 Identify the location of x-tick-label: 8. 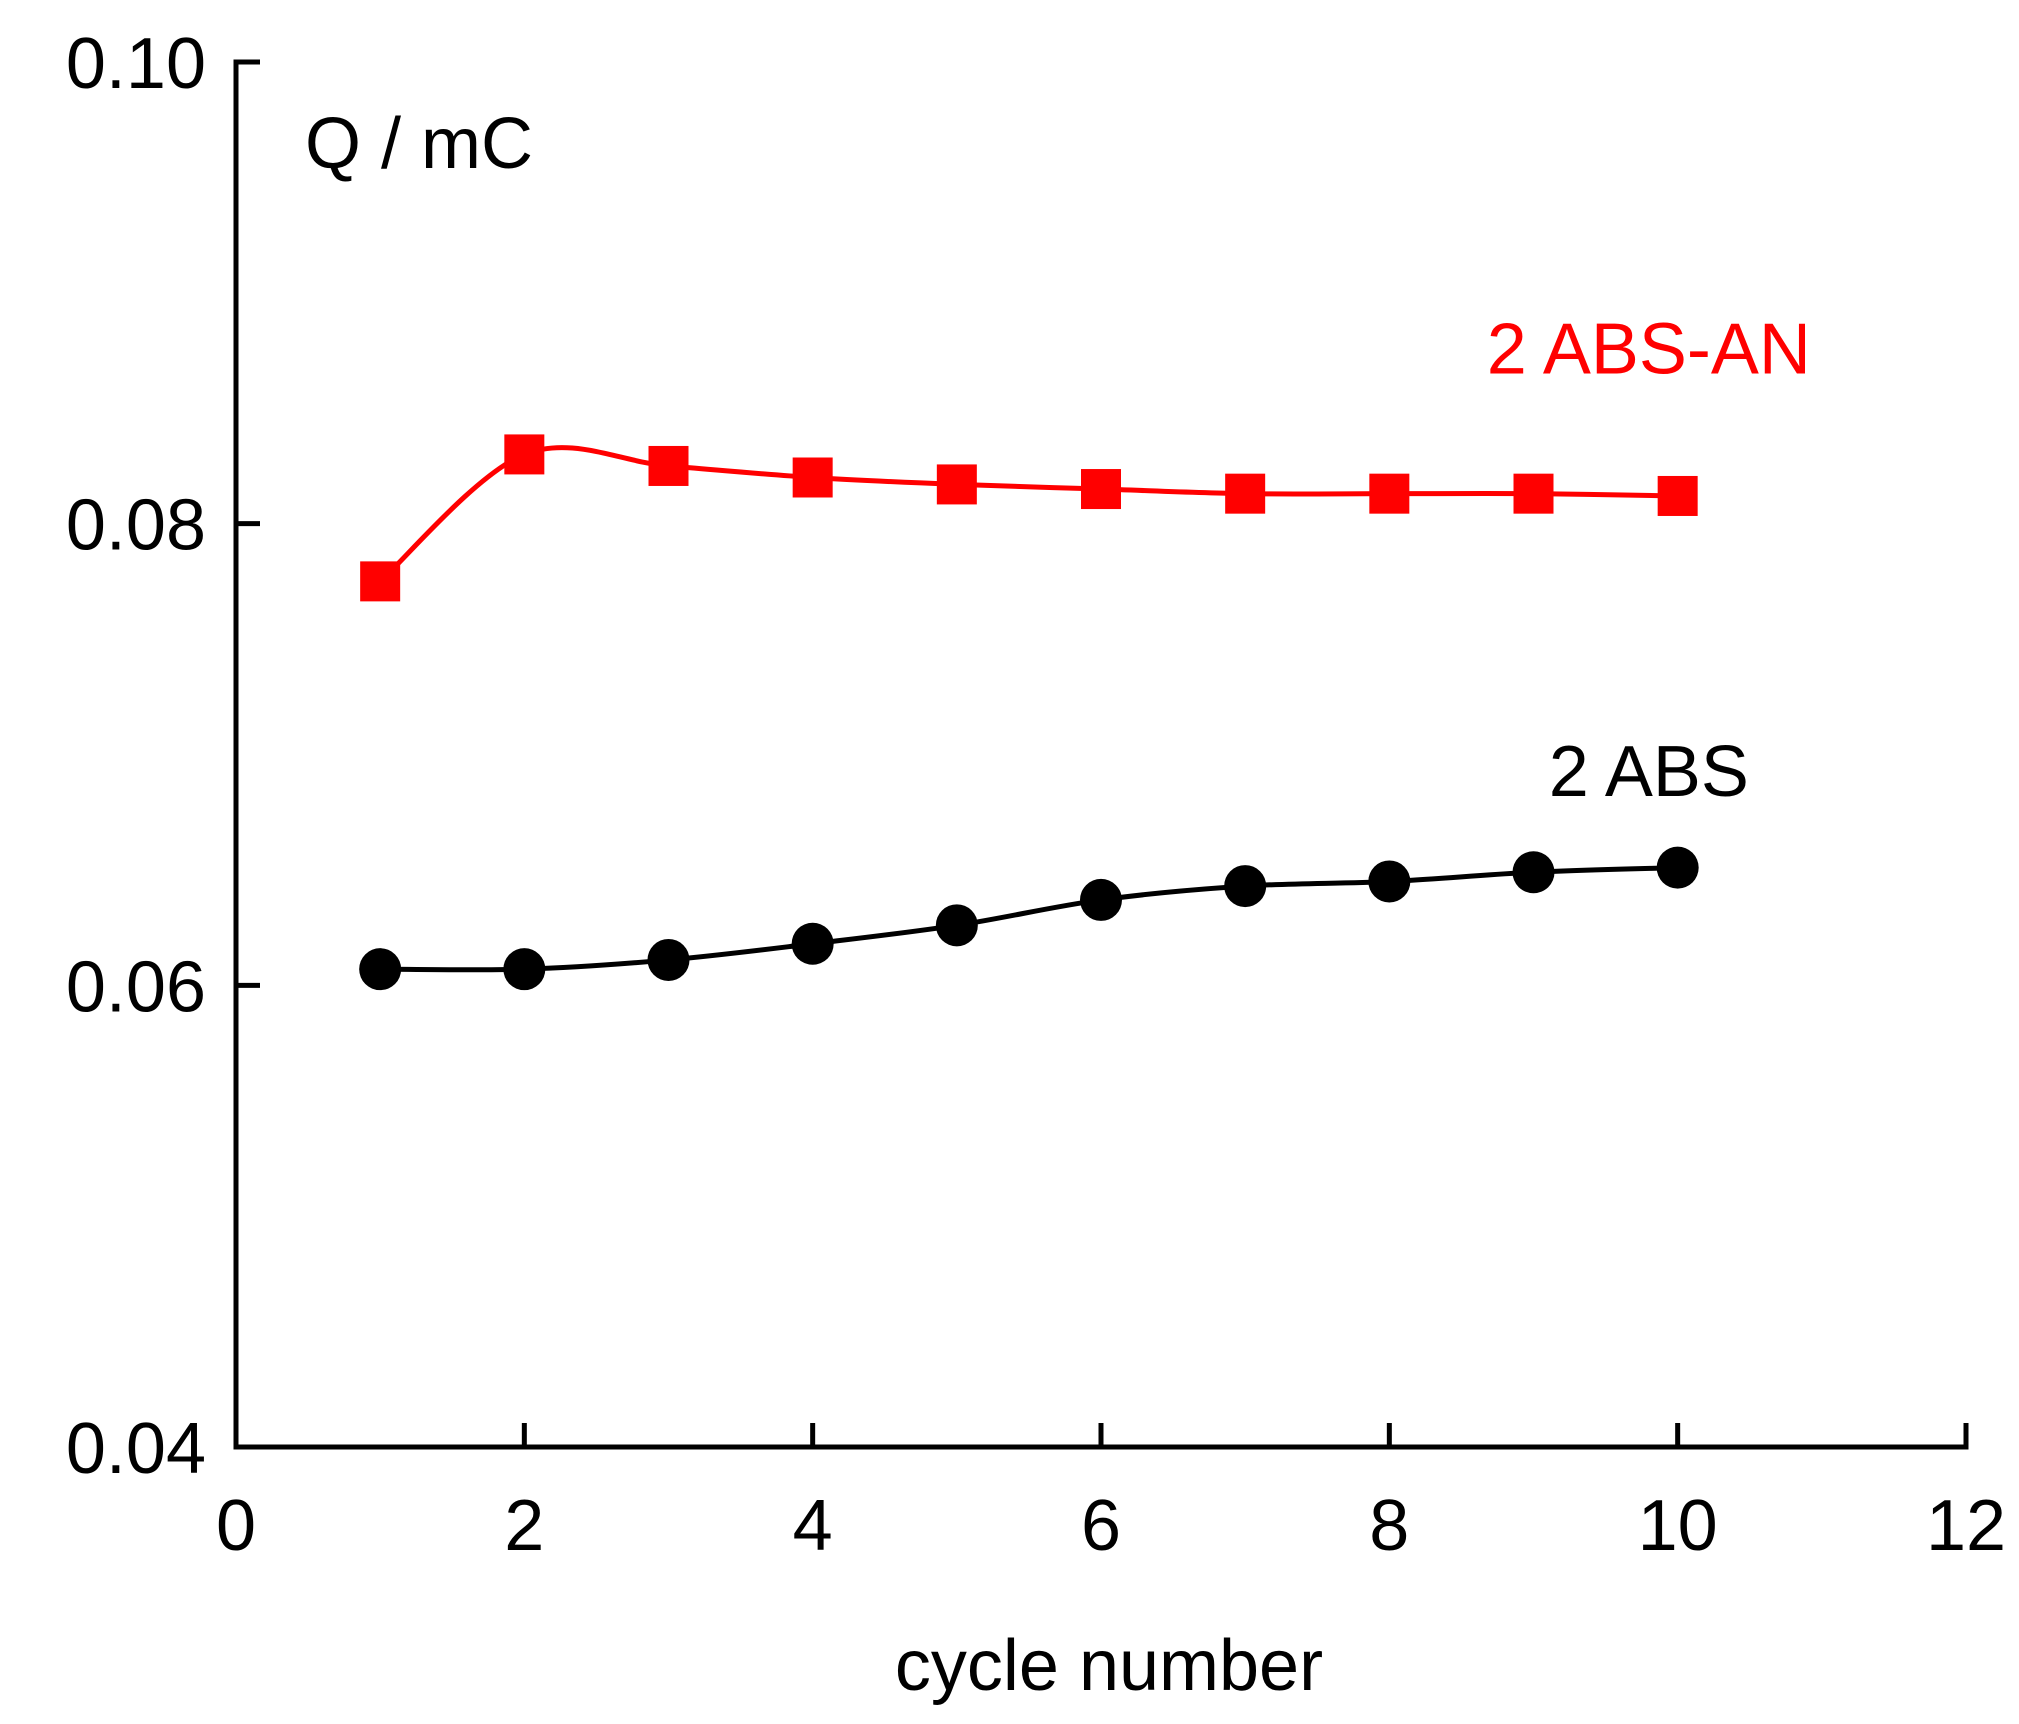
(1389, 1526).